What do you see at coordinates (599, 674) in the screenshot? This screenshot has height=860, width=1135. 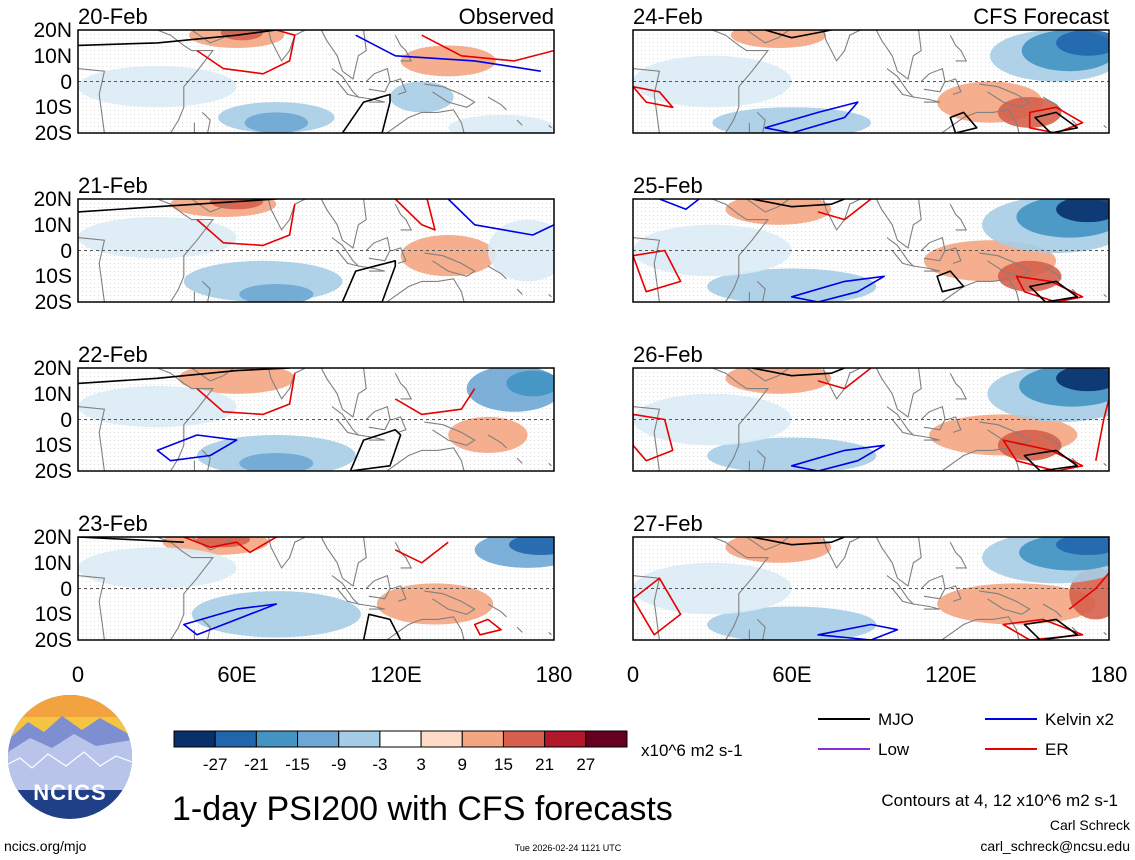 I see `lon-axis: 0 60E 120E 180 0 60E 120E 180` at bounding box center [599, 674].